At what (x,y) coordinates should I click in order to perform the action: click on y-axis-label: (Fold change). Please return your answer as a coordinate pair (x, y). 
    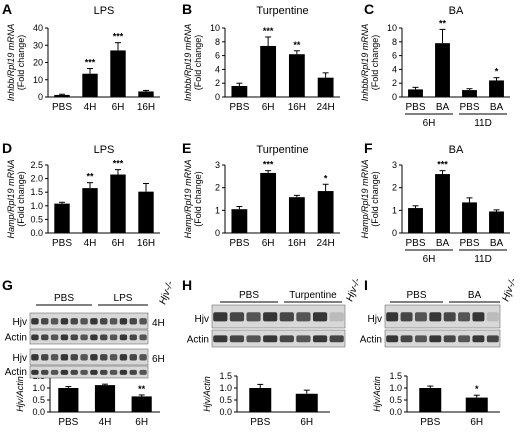
    Looking at the image, I should click on (375, 63).